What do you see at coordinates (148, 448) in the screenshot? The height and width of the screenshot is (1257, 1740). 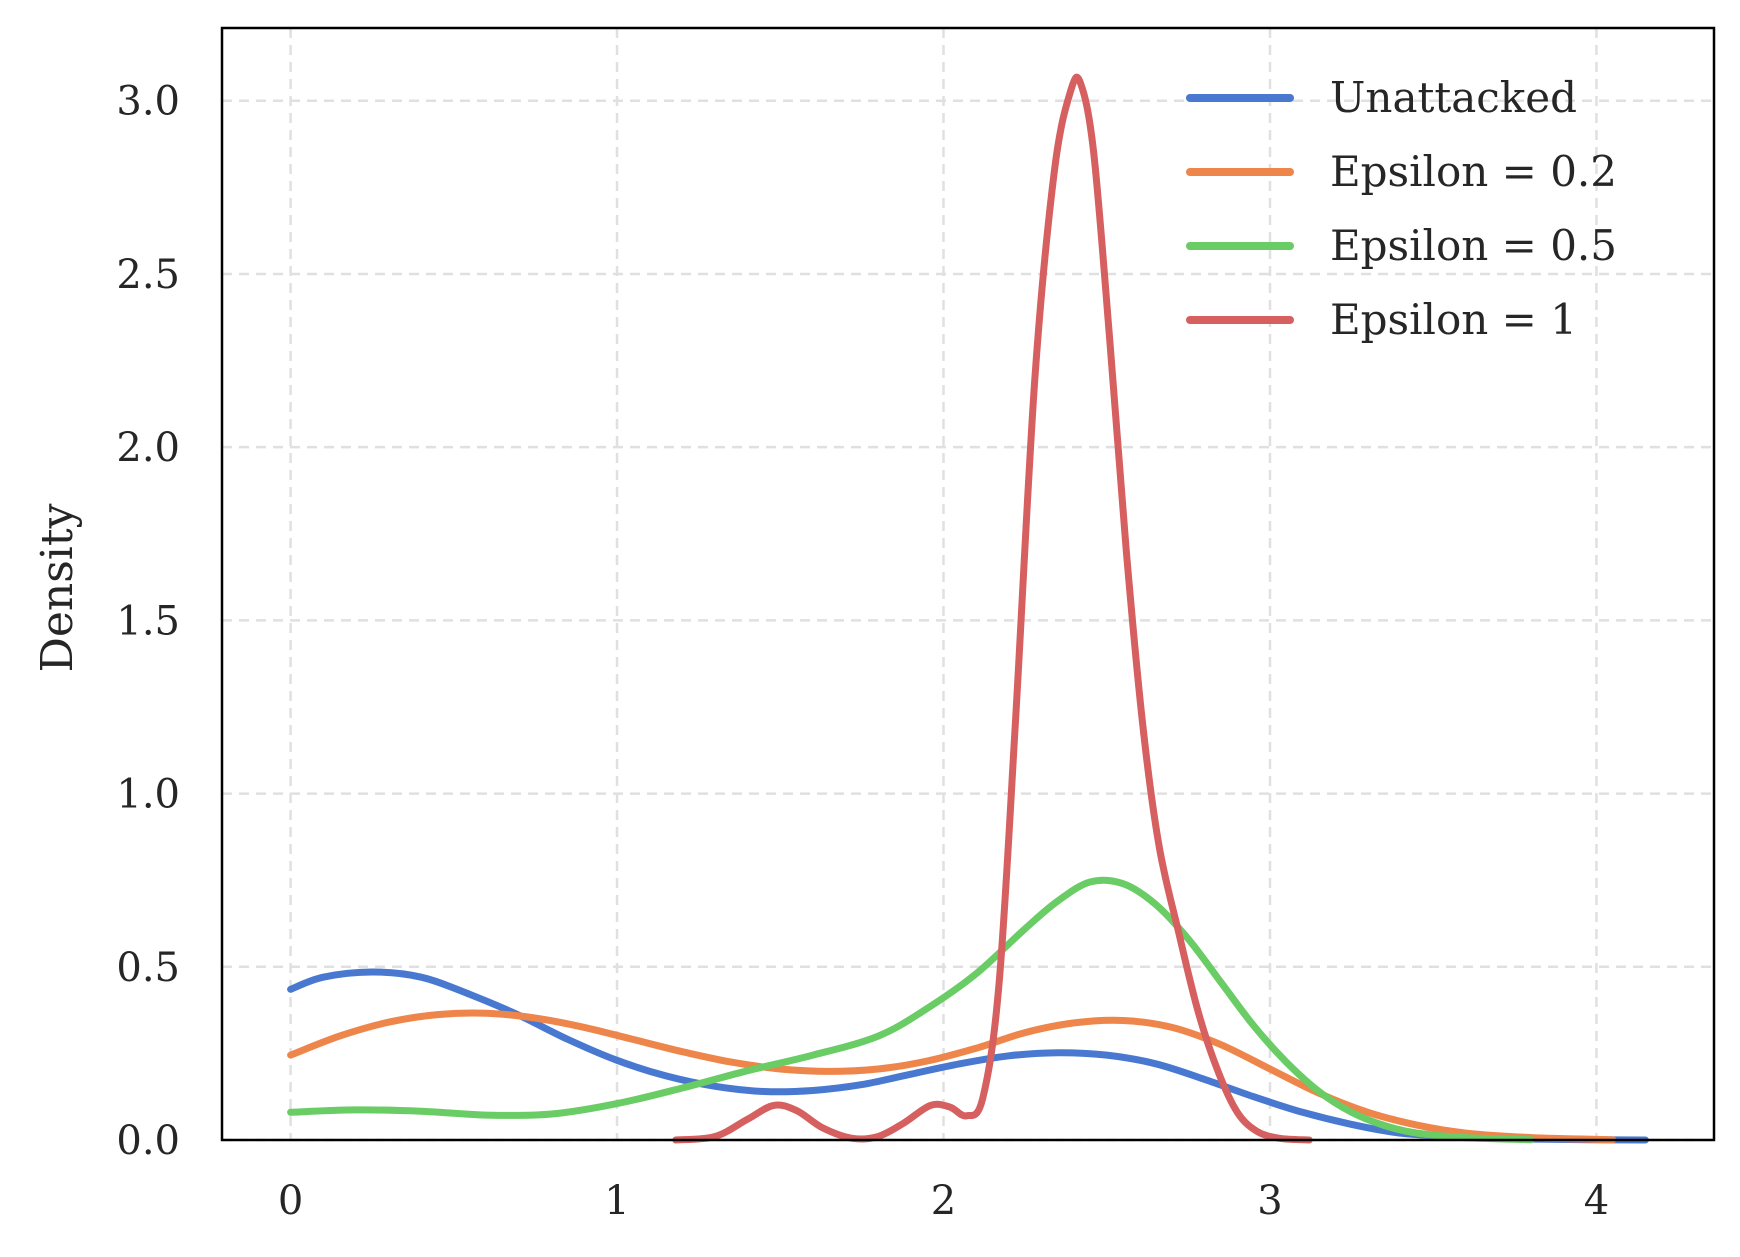 I see `y-tick-label-4: 2.0` at bounding box center [148, 448].